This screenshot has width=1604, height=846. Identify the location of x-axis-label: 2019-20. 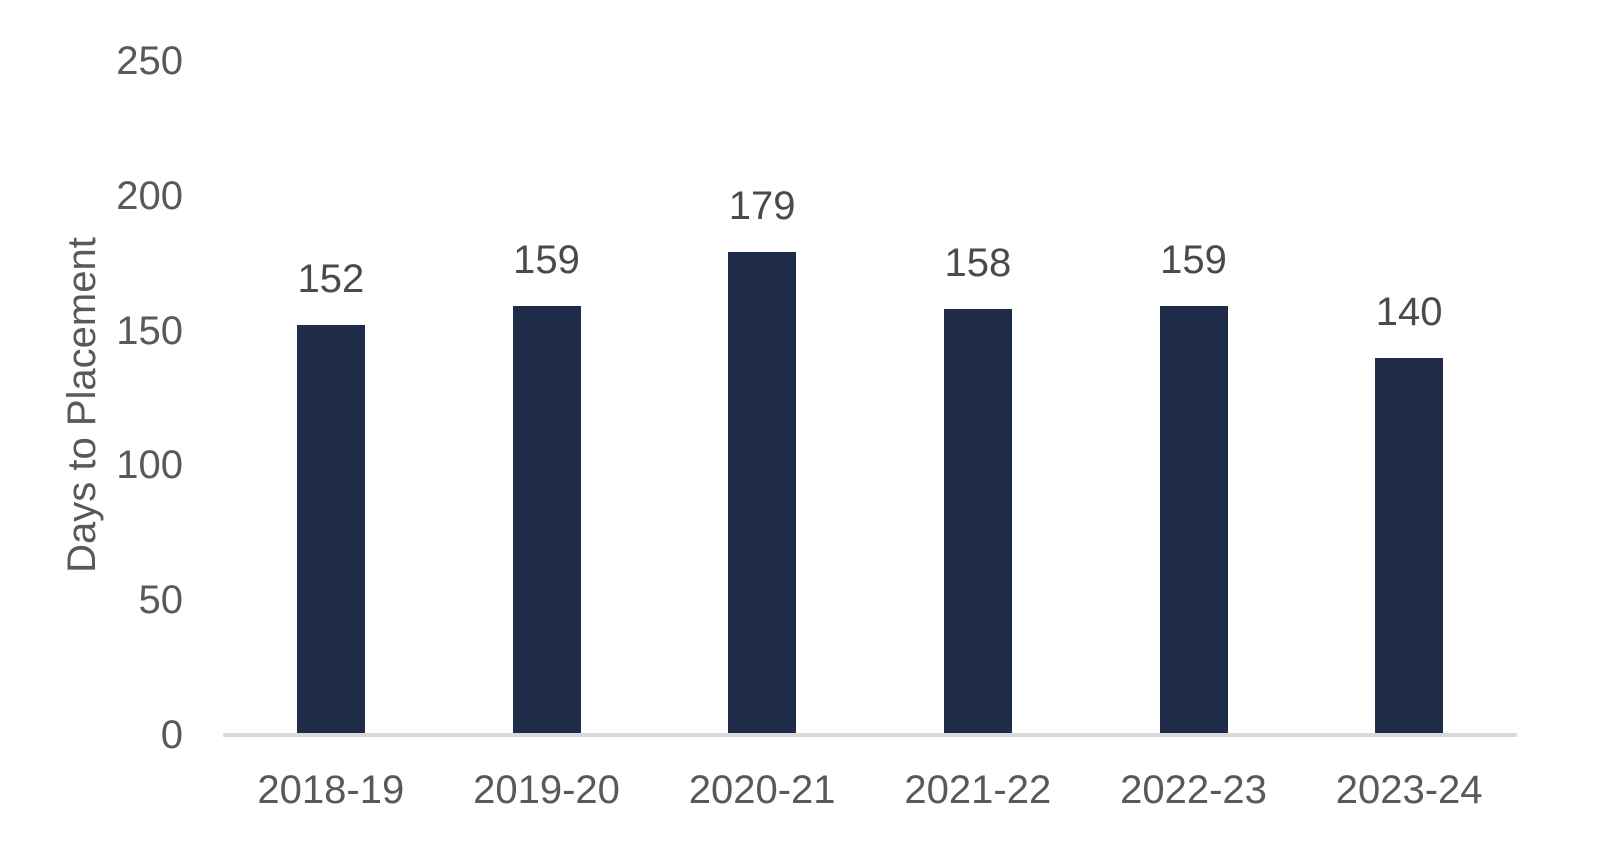
(546, 790).